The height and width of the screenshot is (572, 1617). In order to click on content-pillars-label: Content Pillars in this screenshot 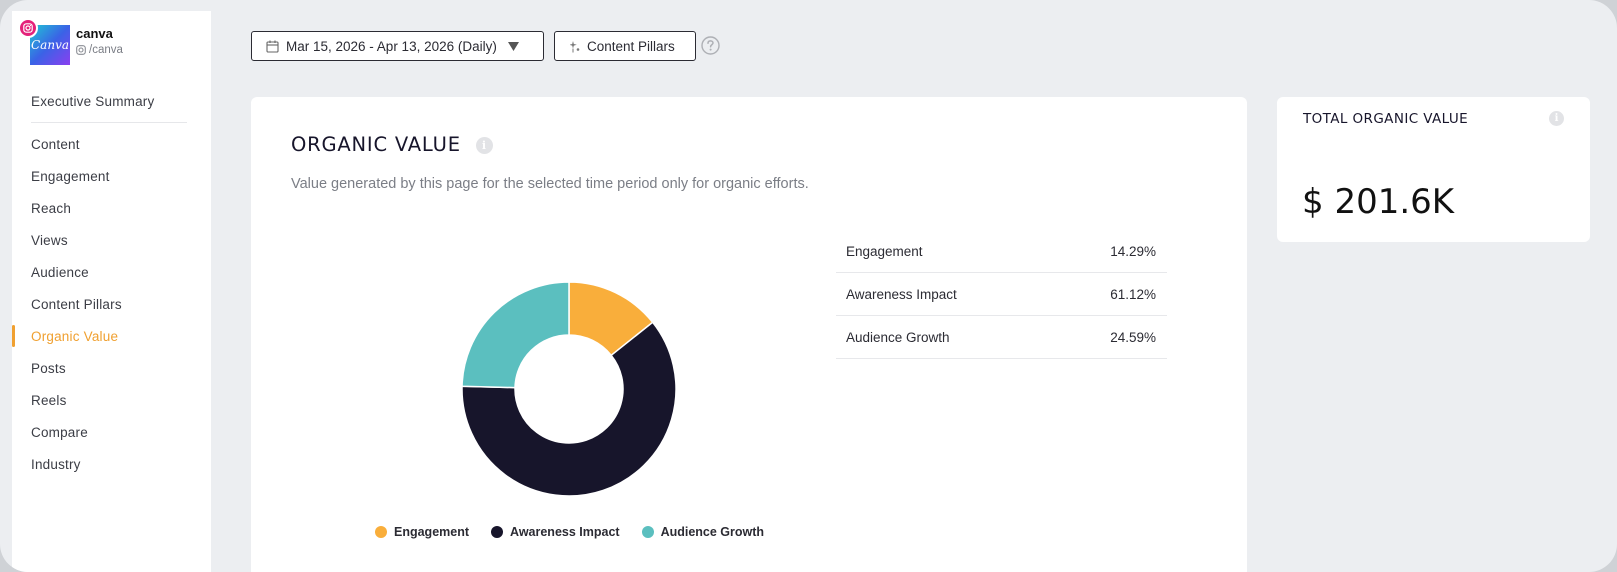, I will do `click(631, 46)`.